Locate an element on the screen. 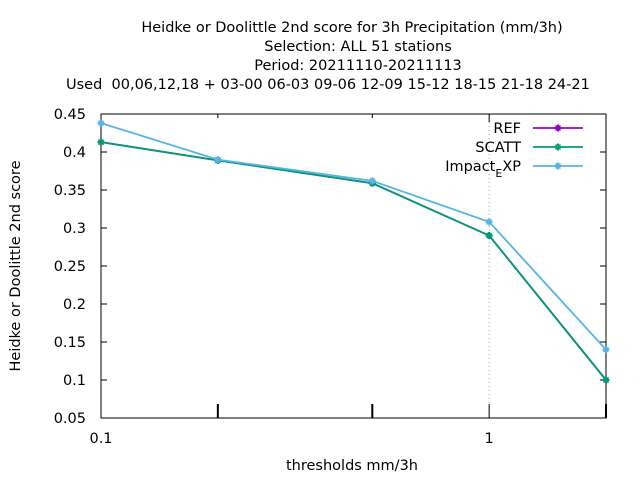  legend-label-impact-exp: ImpactEXP is located at coordinates (483, 169).